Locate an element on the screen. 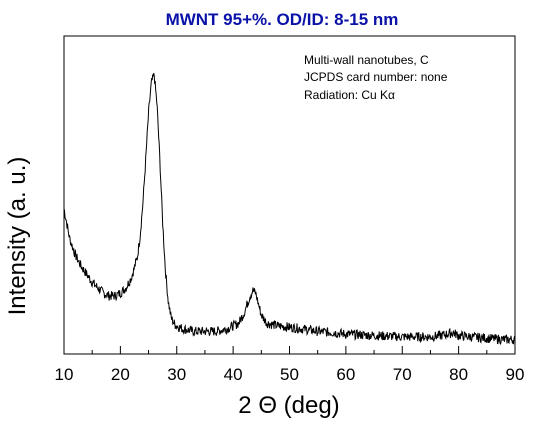 This screenshot has height=431, width=550. annotation-line-1: Multi-wall nanotubes, C is located at coordinates (366, 60).